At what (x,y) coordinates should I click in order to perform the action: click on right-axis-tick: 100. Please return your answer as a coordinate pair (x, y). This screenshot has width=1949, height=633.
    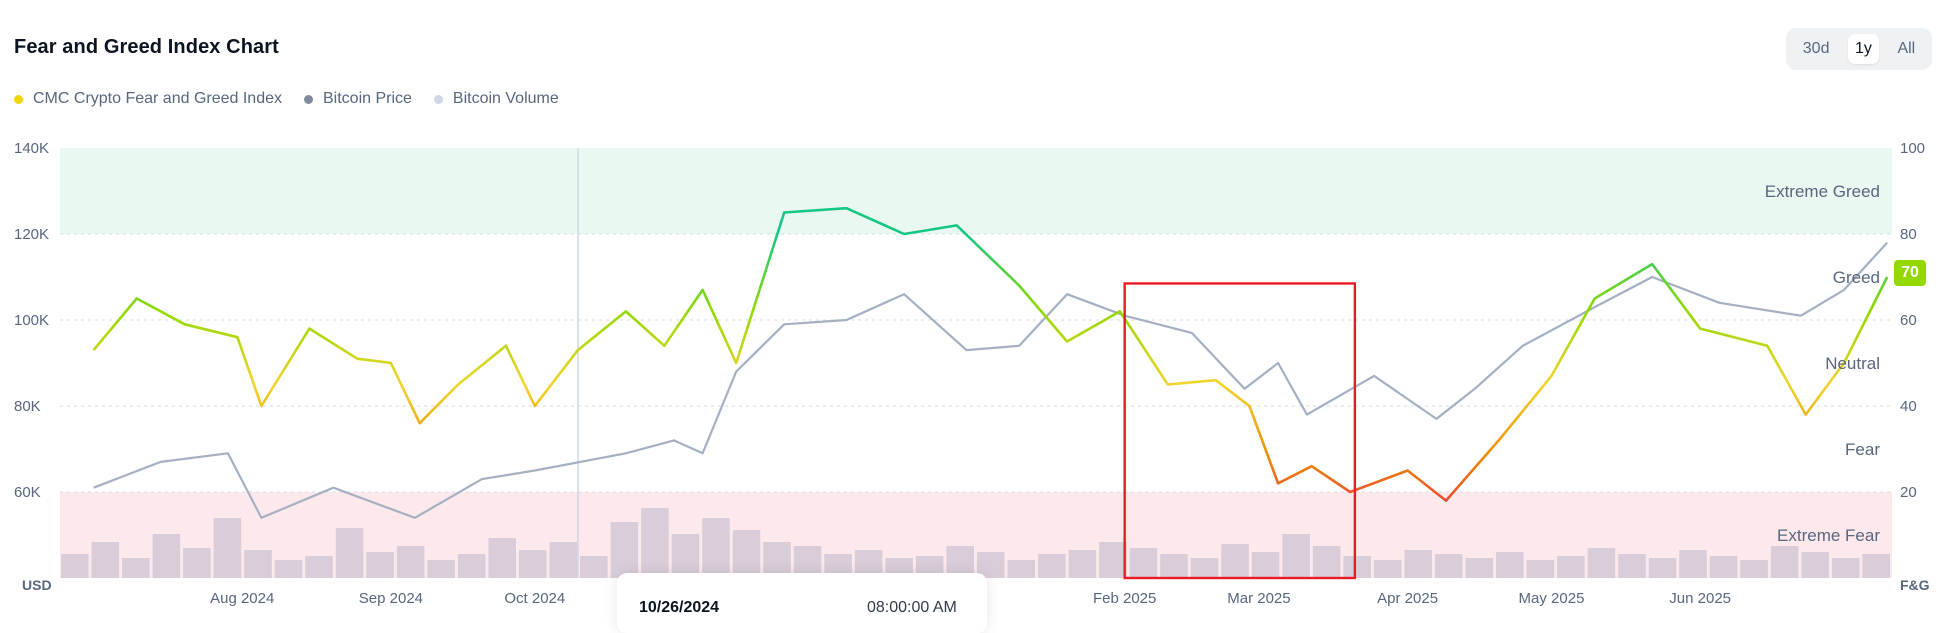
    Looking at the image, I should click on (1912, 148).